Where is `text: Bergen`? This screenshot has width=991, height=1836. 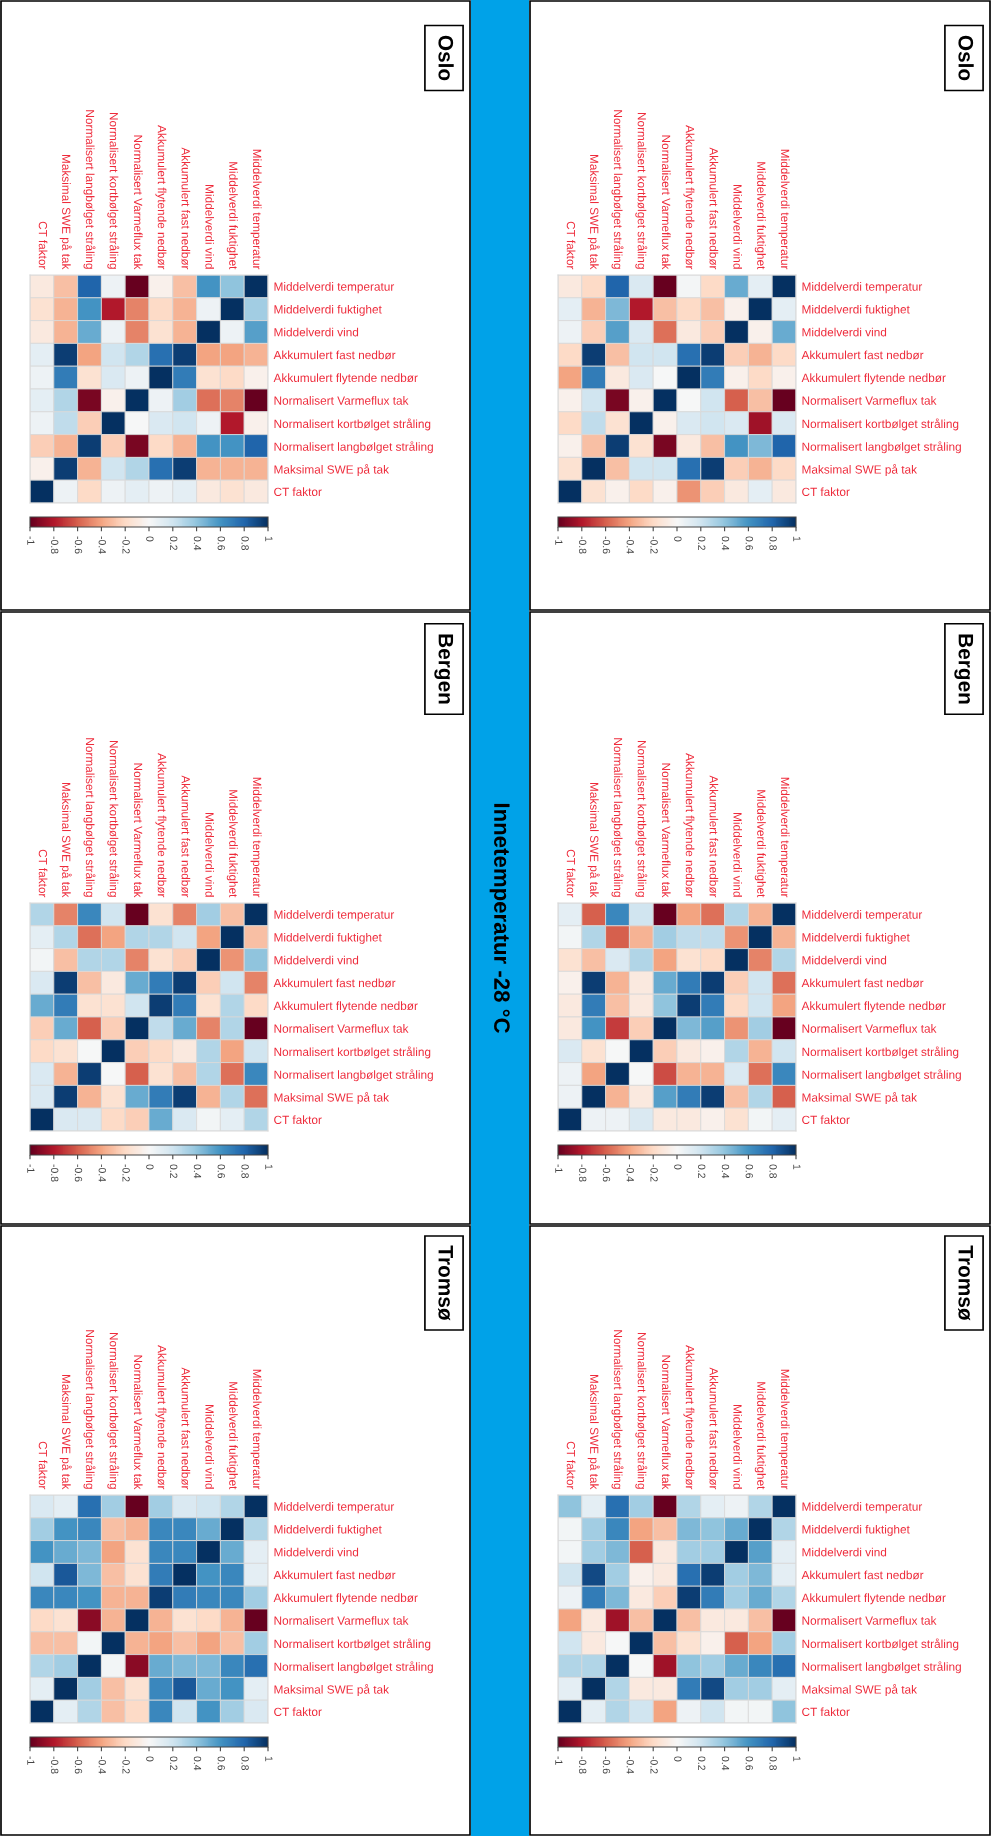
text: Bergen is located at coordinates (444, 669).